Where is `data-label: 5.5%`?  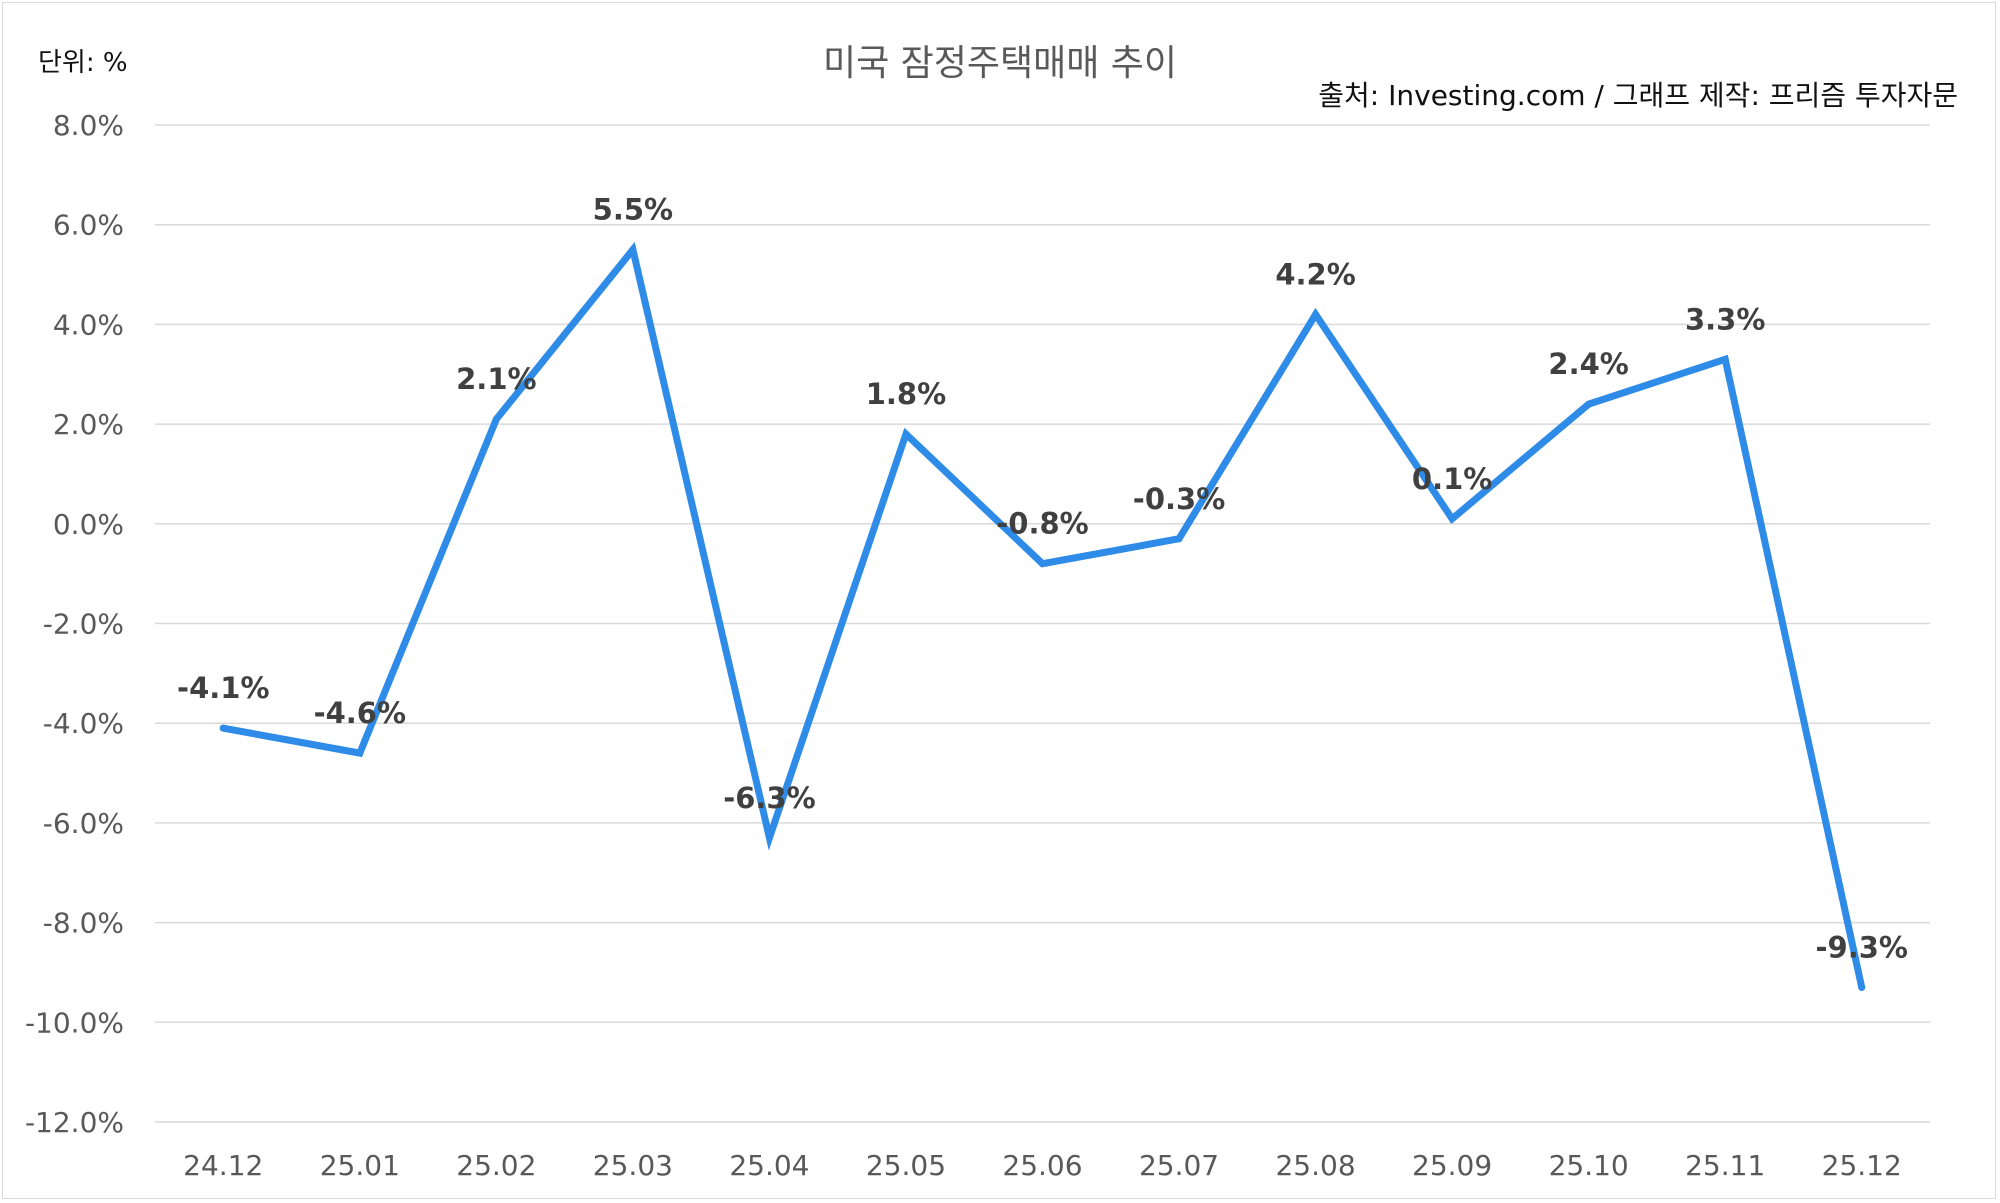 data-label: 5.5% is located at coordinates (633, 210).